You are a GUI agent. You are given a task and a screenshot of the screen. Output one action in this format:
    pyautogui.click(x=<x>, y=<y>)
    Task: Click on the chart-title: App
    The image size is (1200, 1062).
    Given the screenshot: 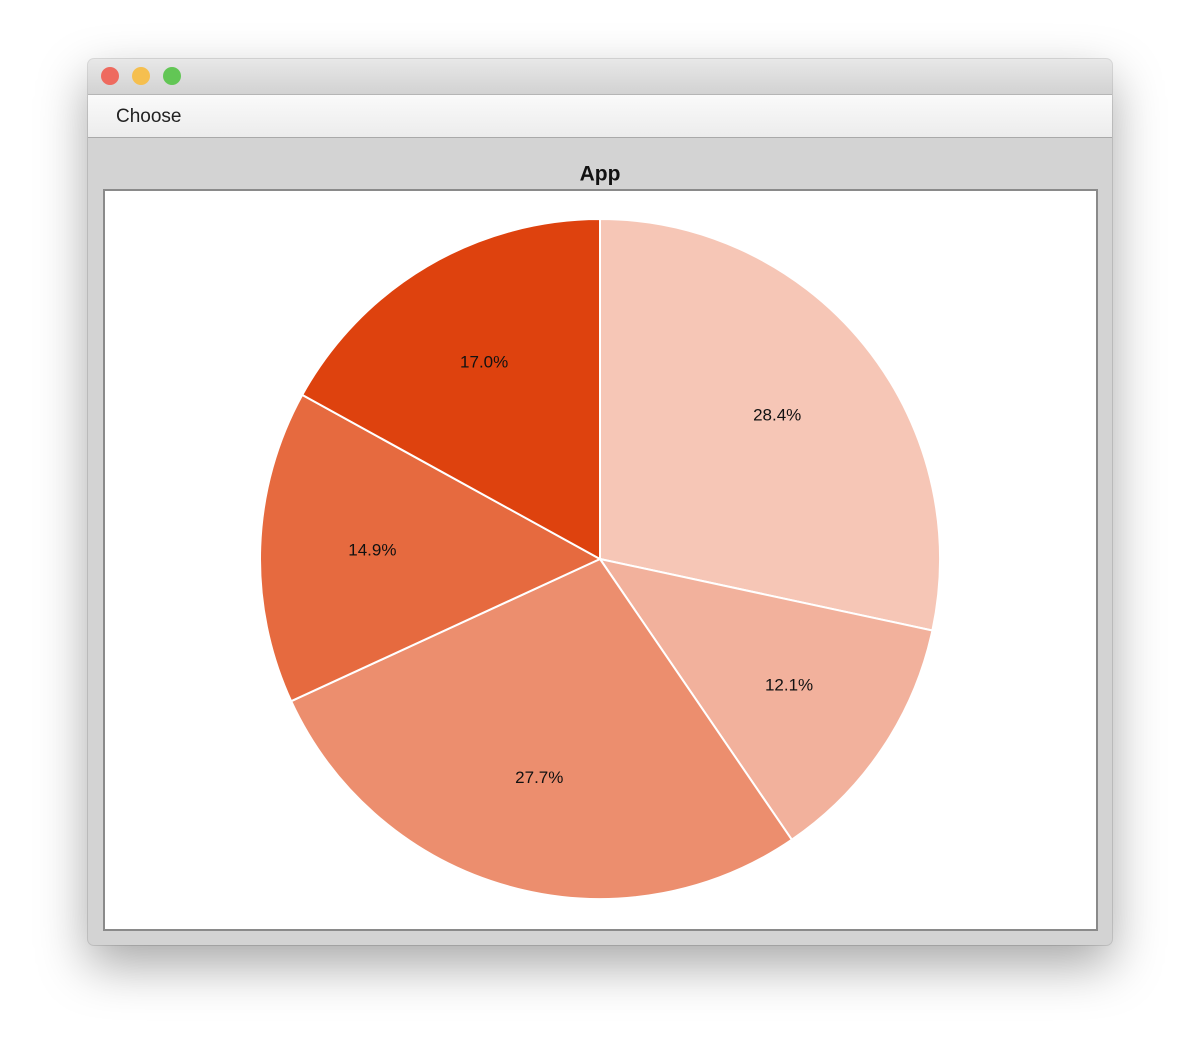 What is the action you would take?
    pyautogui.click(x=600, y=174)
    